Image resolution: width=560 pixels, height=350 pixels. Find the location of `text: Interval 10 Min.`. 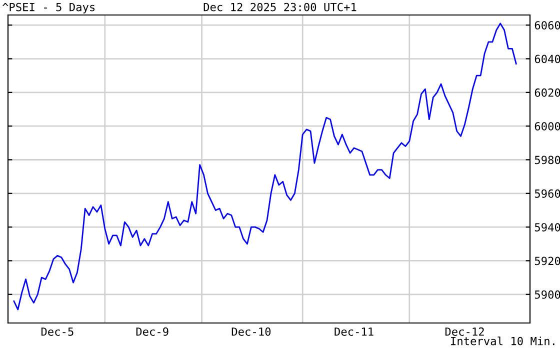

text: Interval 10 Min. is located at coordinates (502, 341).